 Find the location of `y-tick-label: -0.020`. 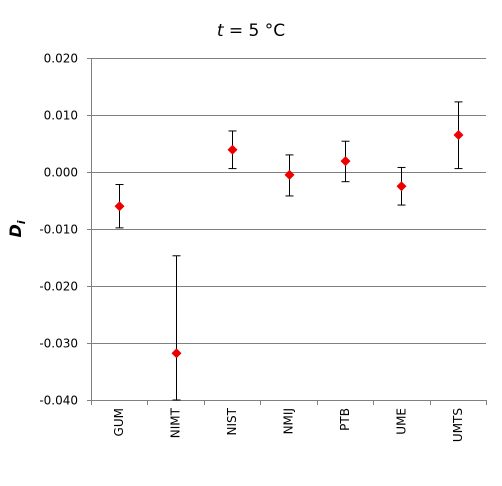

y-tick-label: -0.020 is located at coordinates (58, 287).